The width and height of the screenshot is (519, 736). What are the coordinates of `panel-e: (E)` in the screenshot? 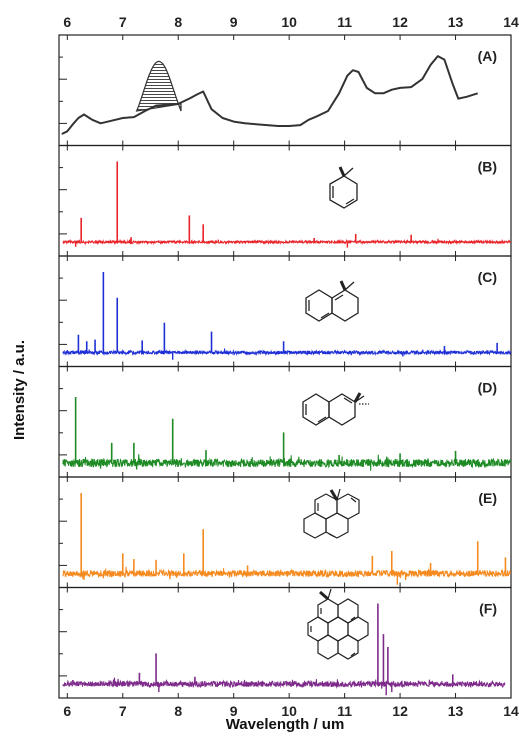 It's located at (285, 532).